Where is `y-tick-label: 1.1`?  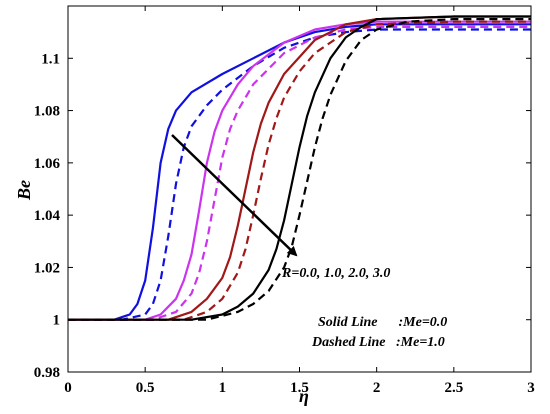 y-tick-label: 1.1 is located at coordinates (50, 59).